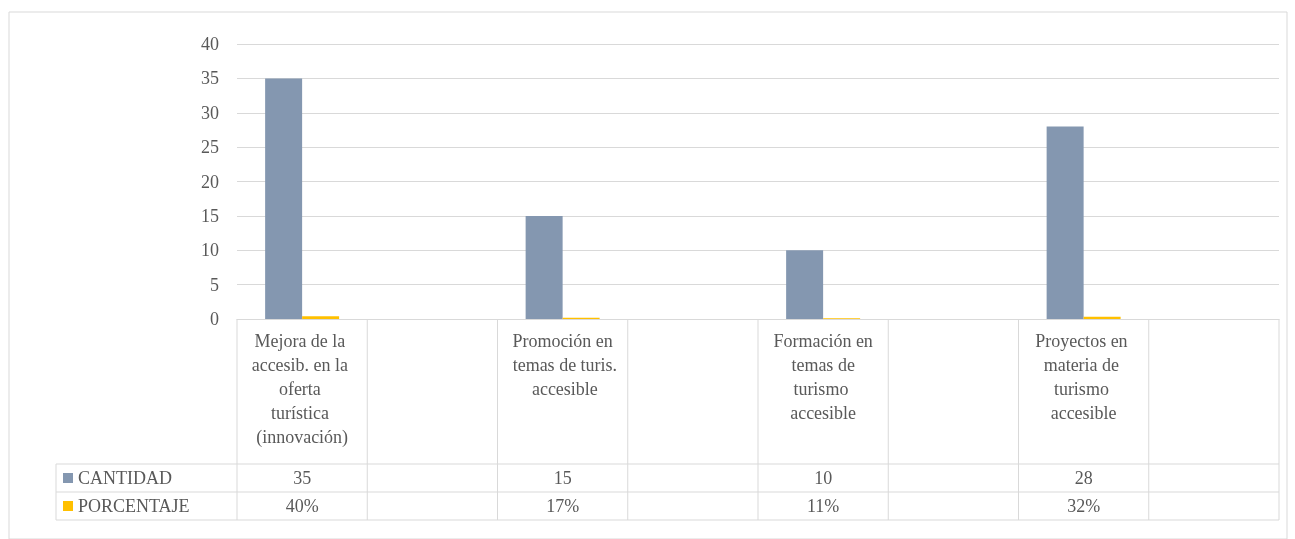 This screenshot has width=1295, height=539. I want to click on data-label: 35, so click(302, 478).